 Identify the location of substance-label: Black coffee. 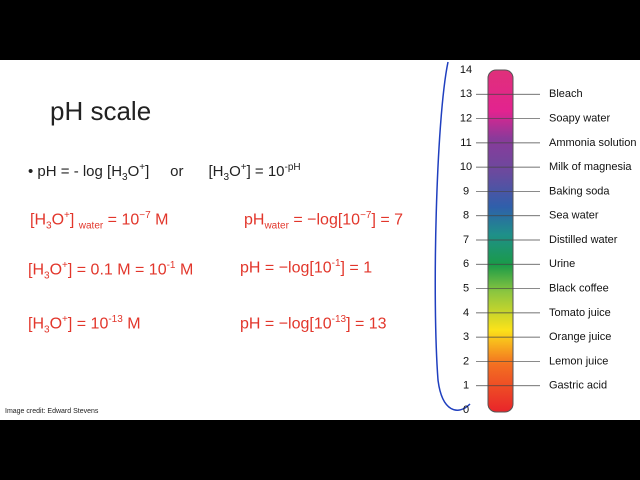
(579, 288).